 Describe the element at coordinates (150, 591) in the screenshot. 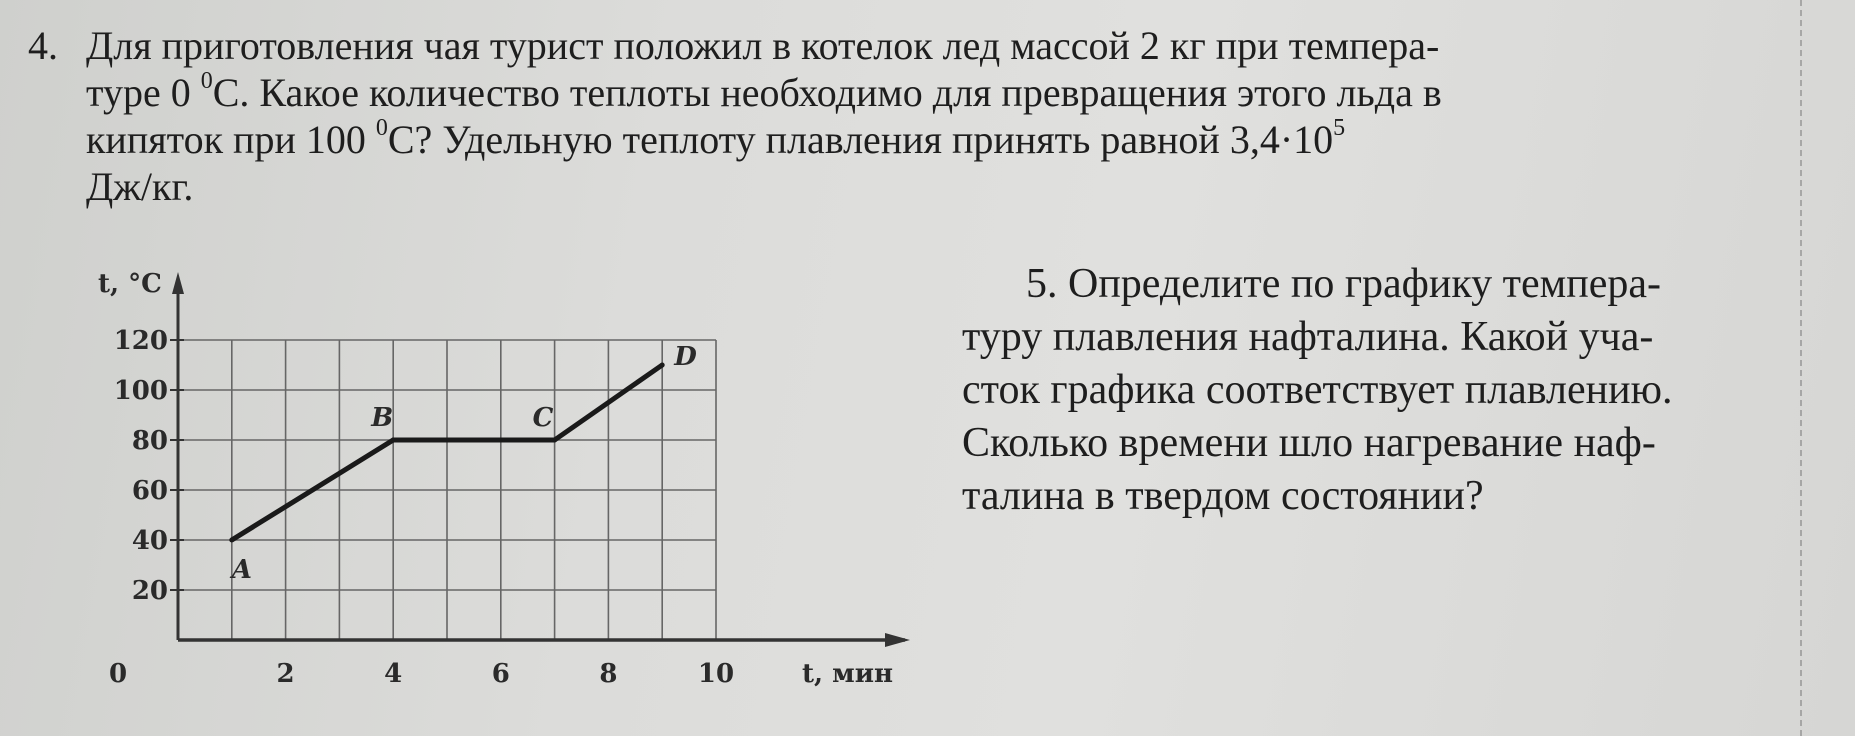

I see `y-tick-label: 20` at that location.